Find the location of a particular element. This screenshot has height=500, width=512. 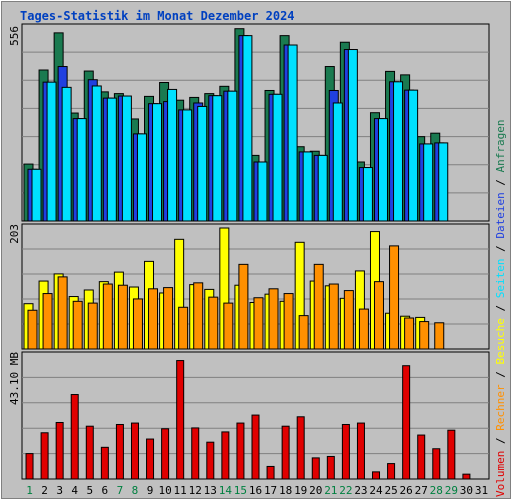

x-tick-label: 14 is located at coordinates (226, 490).